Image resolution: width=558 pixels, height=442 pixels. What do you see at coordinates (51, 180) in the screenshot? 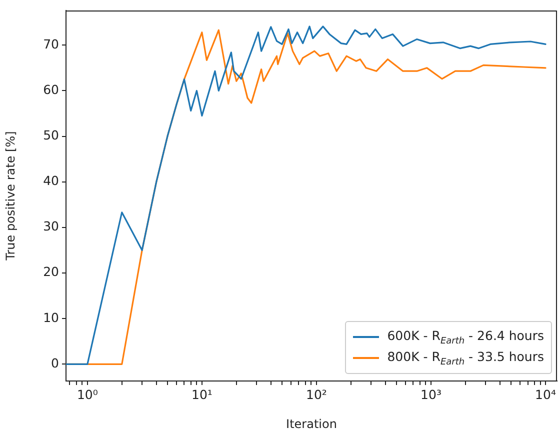
I see `y-tick-label: 40` at bounding box center [51, 180].